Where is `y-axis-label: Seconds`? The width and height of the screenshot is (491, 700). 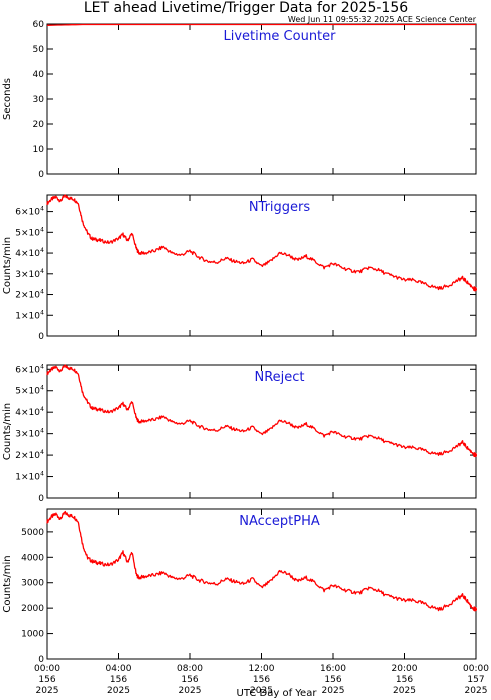
y-axis-label: Seconds is located at coordinates (7, 99).